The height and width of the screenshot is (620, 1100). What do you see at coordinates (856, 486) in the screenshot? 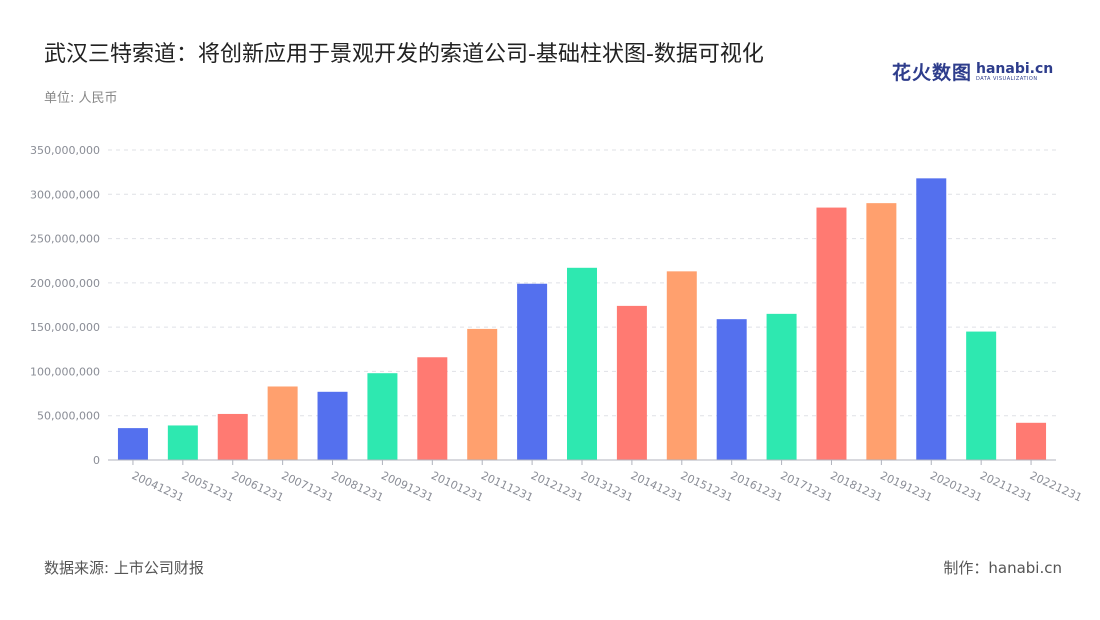
I see `x-tick-label: 20181231` at bounding box center [856, 486].